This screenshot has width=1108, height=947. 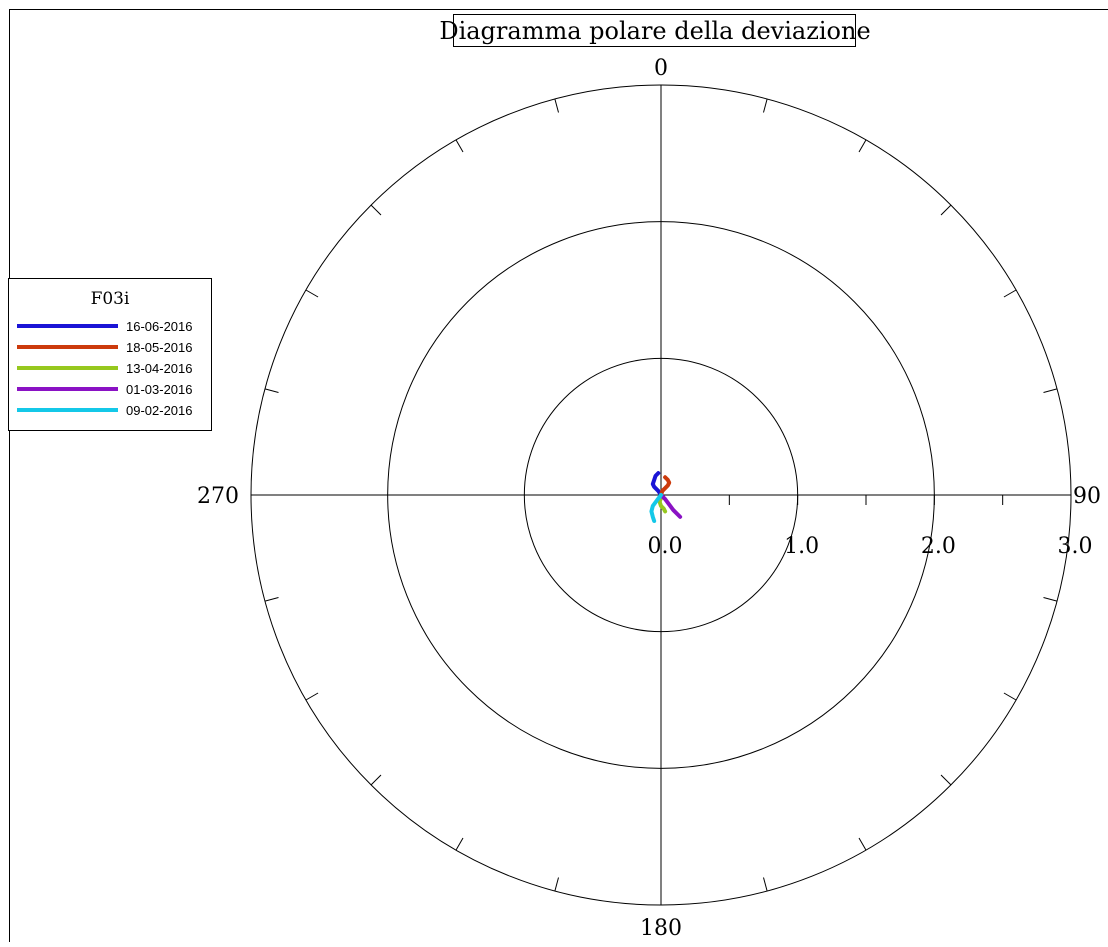 What do you see at coordinates (801, 546) in the screenshot?
I see `radial-label: 1.0` at bounding box center [801, 546].